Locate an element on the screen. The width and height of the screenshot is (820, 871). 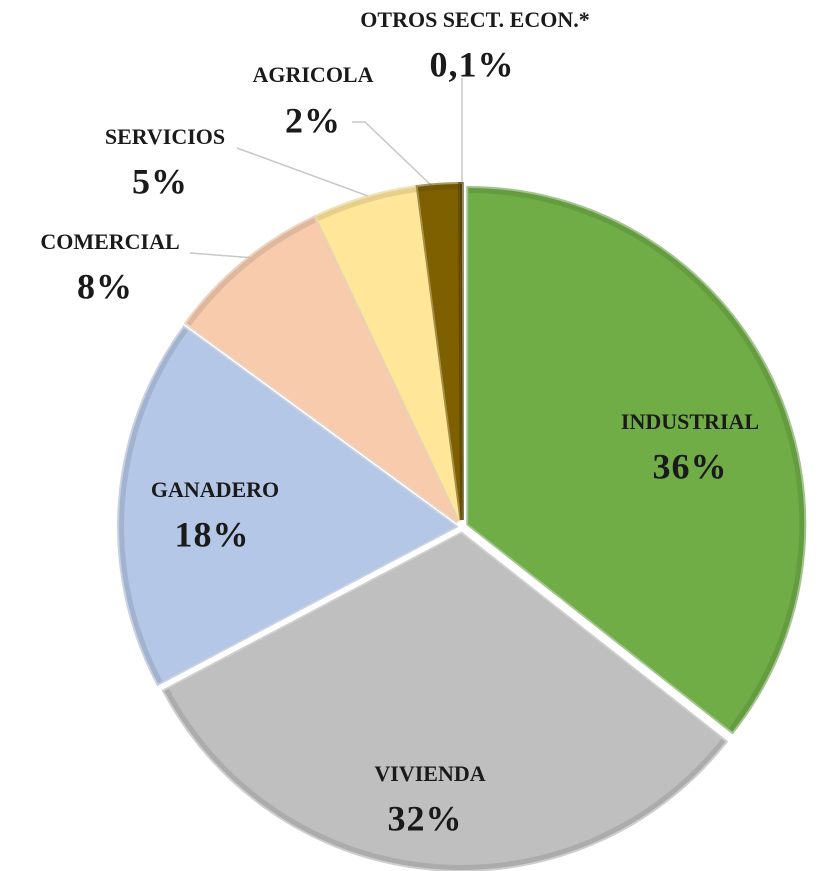
category-label: INDUSTRIAL is located at coordinates (690, 421).